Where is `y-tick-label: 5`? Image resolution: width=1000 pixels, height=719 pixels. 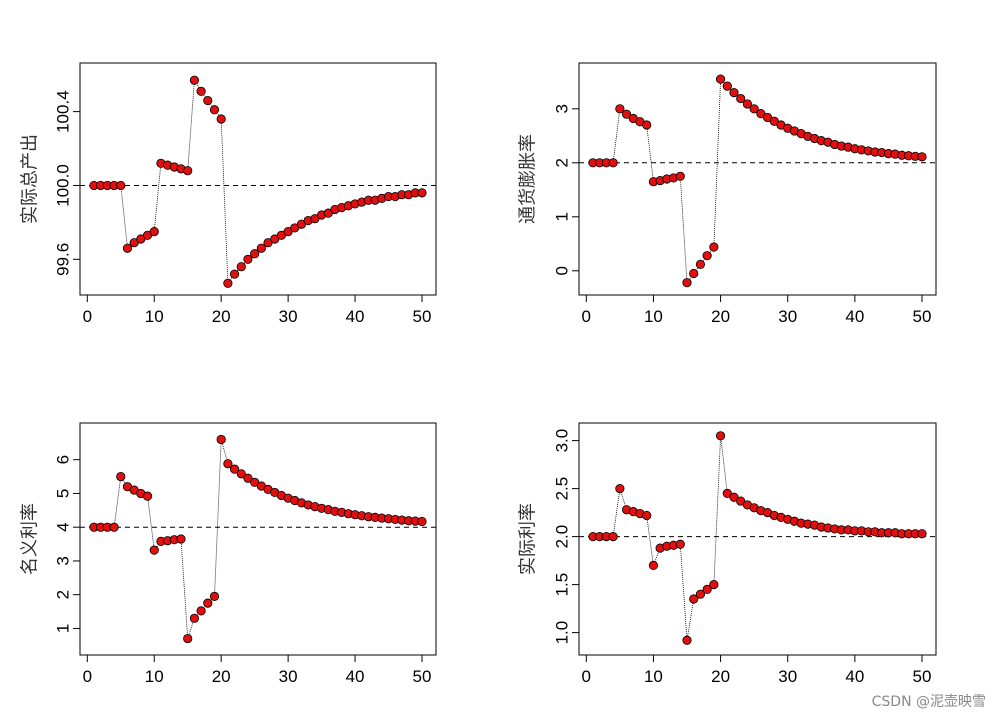 y-tick-label: 5 is located at coordinates (63, 493).